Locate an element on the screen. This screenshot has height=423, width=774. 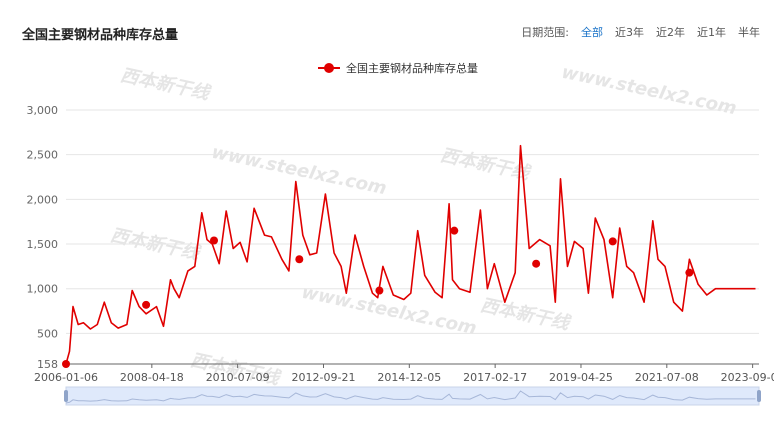
x-tick-label: 2010-07-09 is located at coordinates (238, 377).